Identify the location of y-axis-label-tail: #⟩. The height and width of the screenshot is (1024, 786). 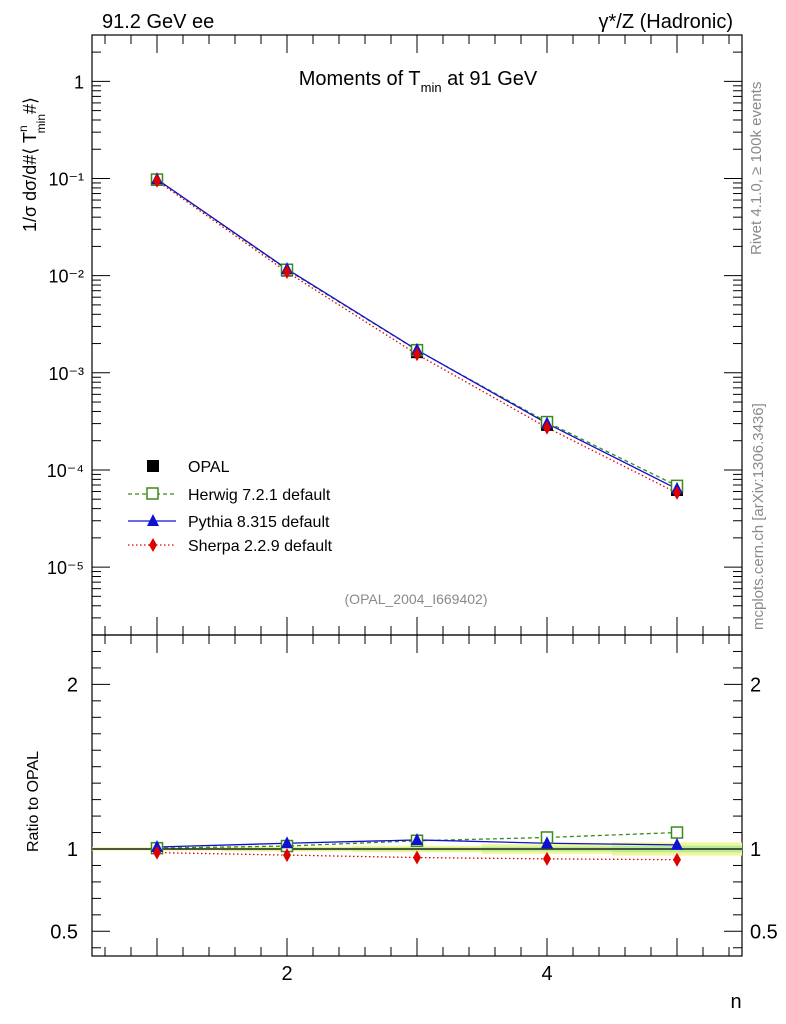
(30, 105).